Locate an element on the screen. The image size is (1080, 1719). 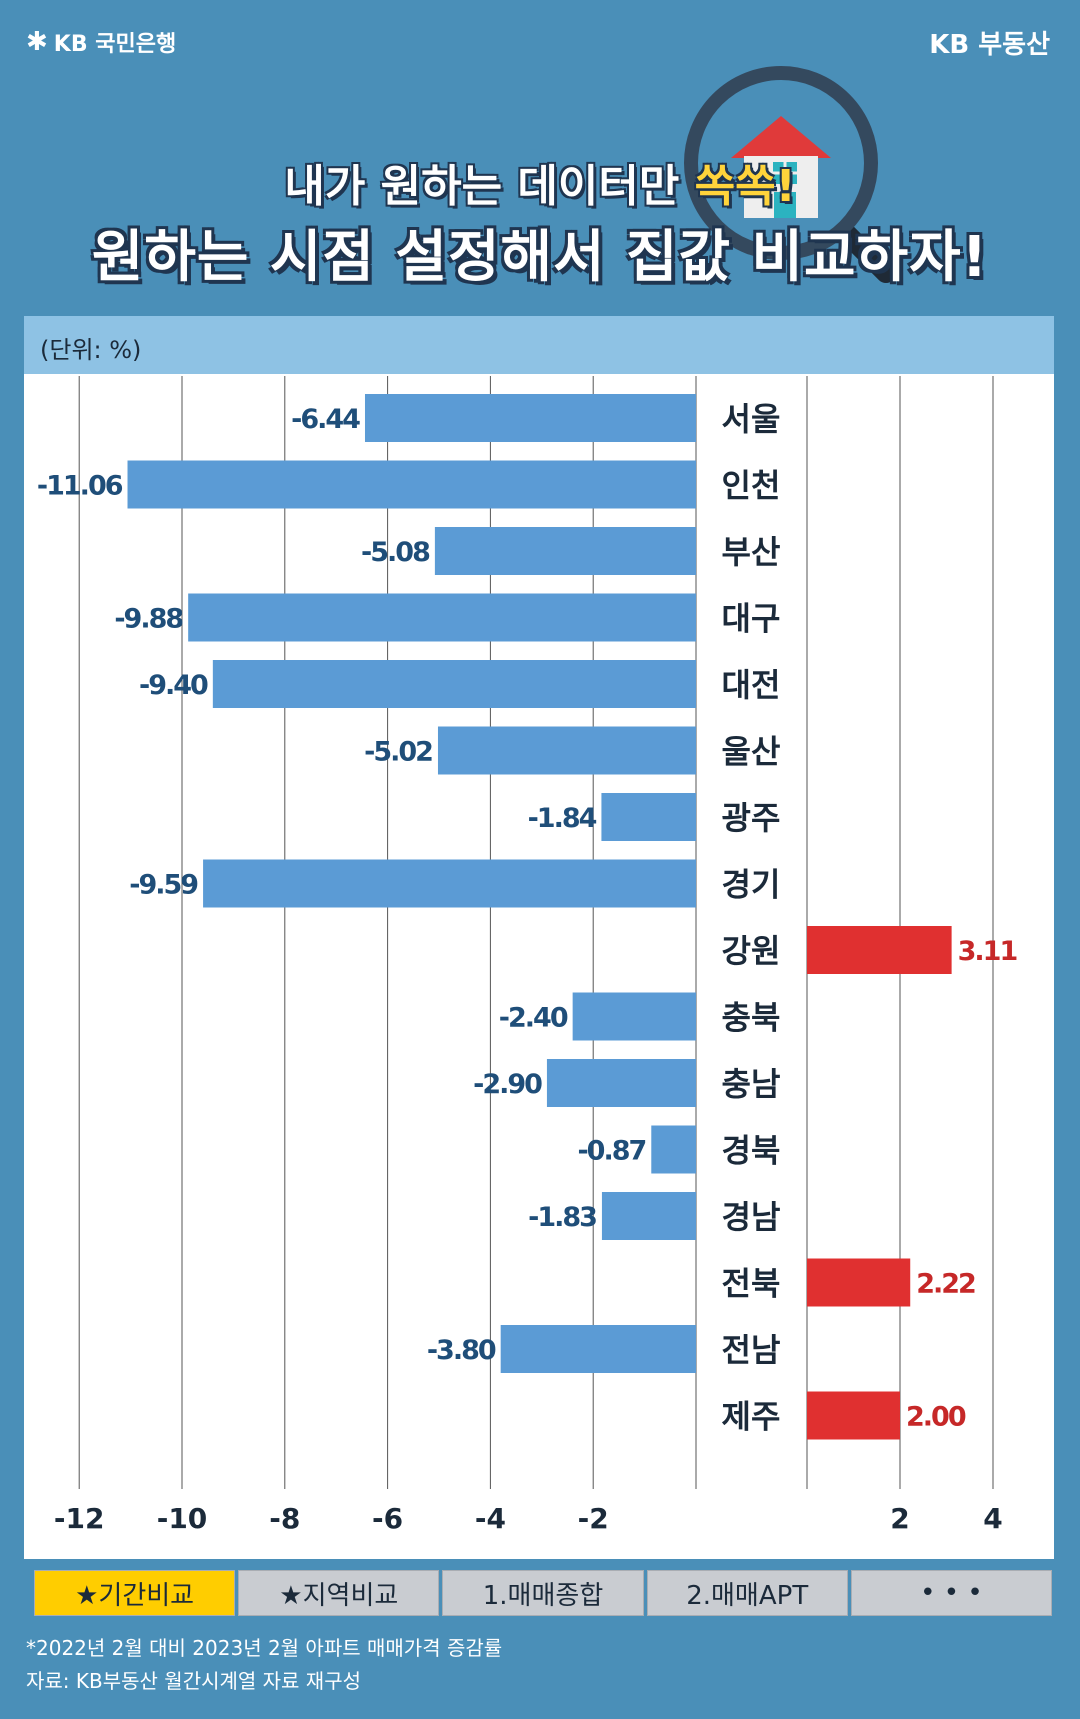
category-label: 충북 is located at coordinates (751, 1018).